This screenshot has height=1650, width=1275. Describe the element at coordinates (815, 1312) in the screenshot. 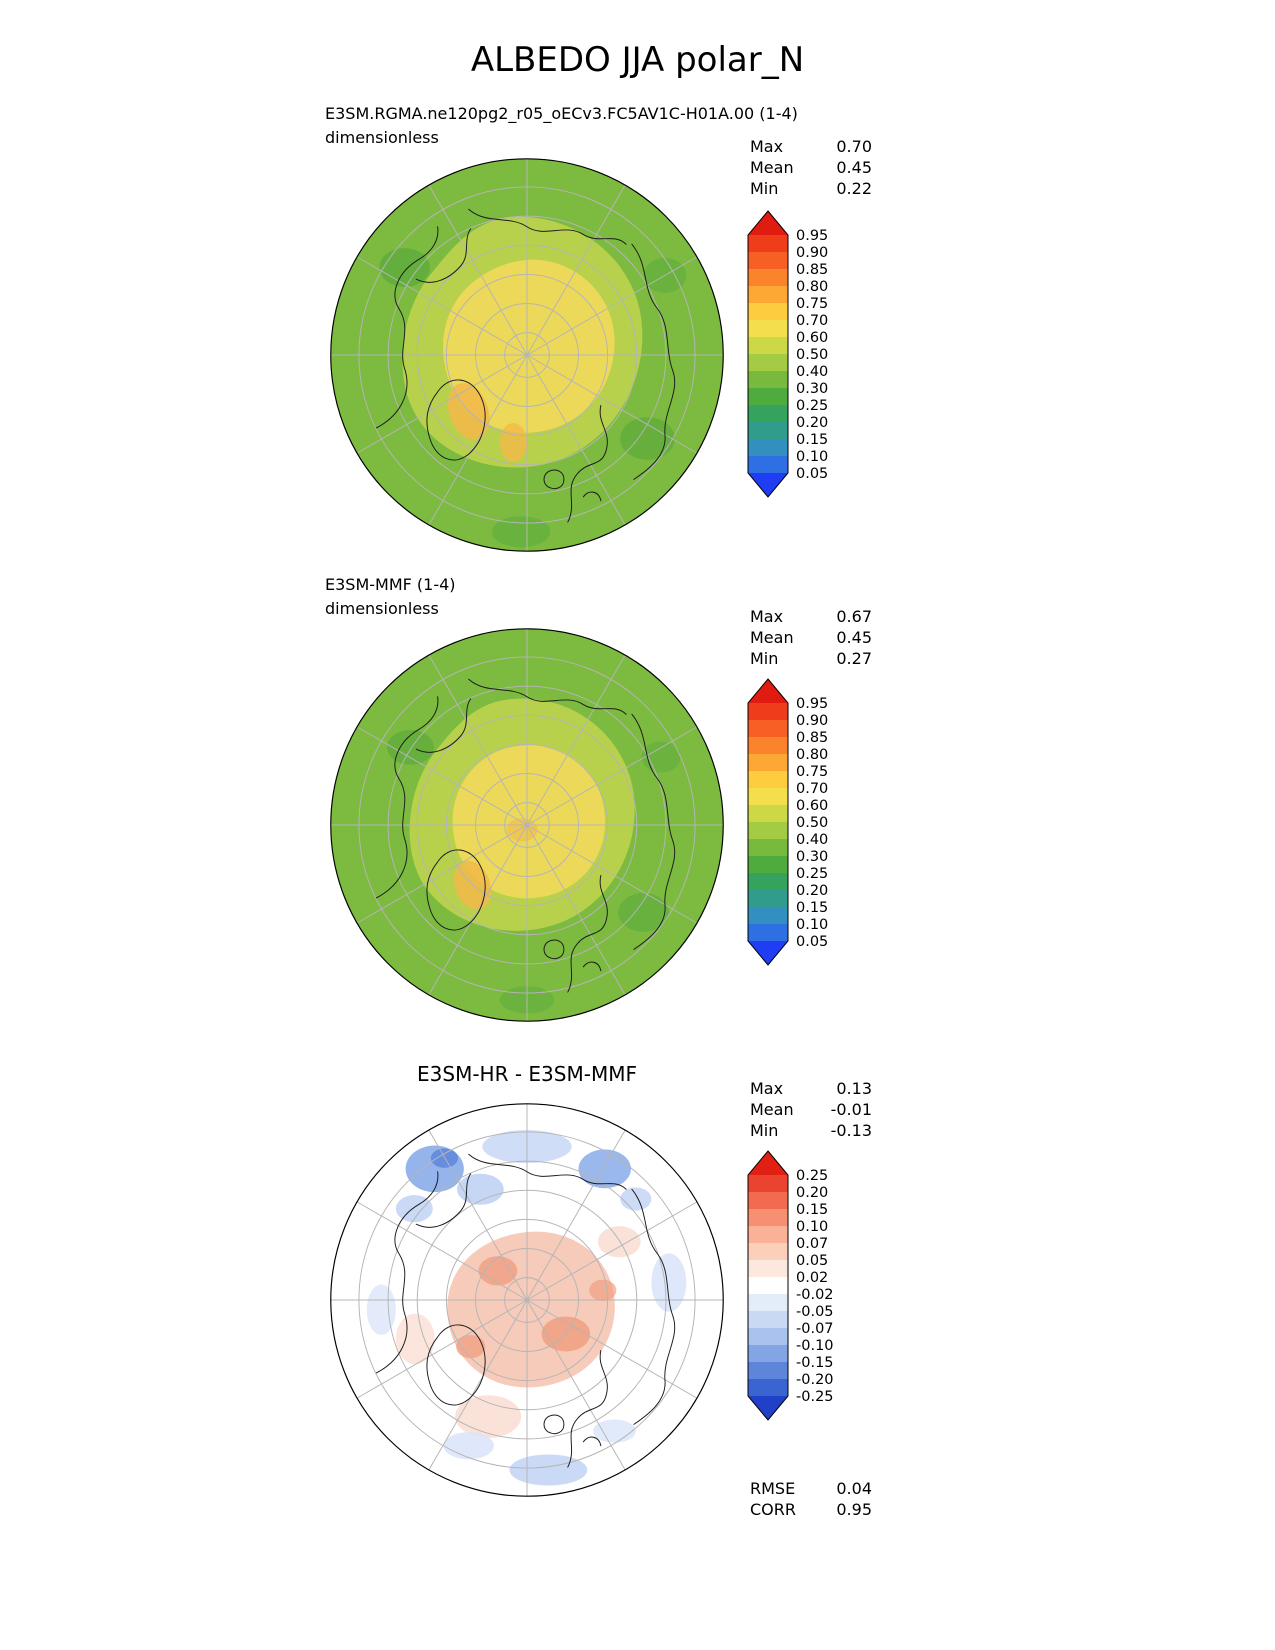

I see `svg-text: -0.05` at that location.